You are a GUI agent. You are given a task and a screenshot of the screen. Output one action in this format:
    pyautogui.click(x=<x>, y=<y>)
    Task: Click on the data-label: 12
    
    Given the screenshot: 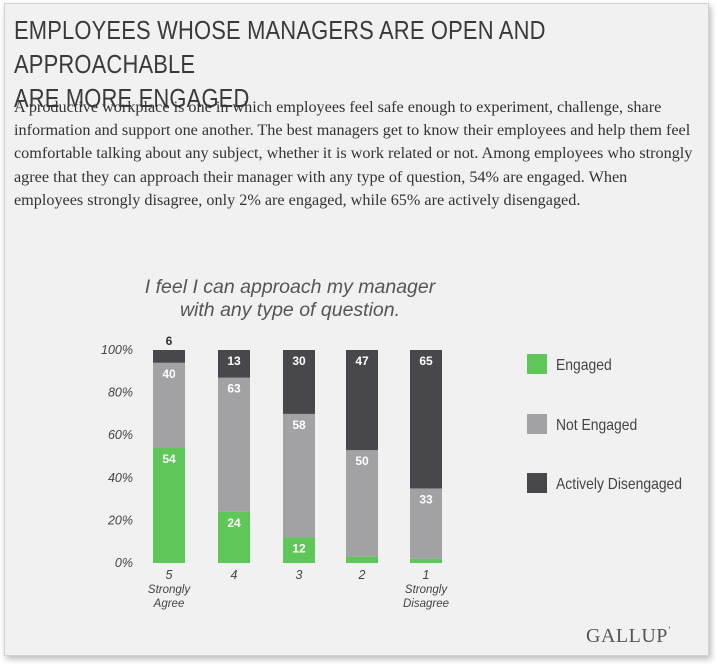 What is the action you would take?
    pyautogui.click(x=299, y=548)
    